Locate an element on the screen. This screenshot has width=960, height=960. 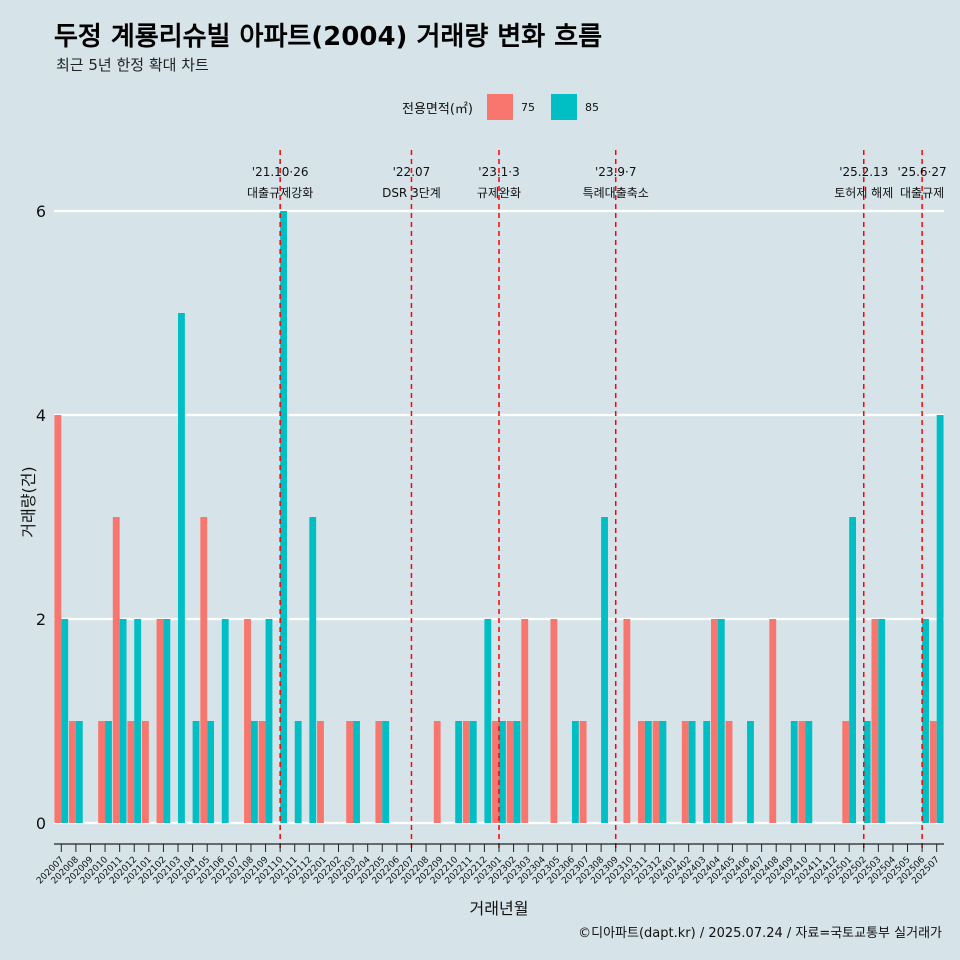
chart-subtitle: 최근 5년 한정 확대 차트 is located at coordinates (132, 65).